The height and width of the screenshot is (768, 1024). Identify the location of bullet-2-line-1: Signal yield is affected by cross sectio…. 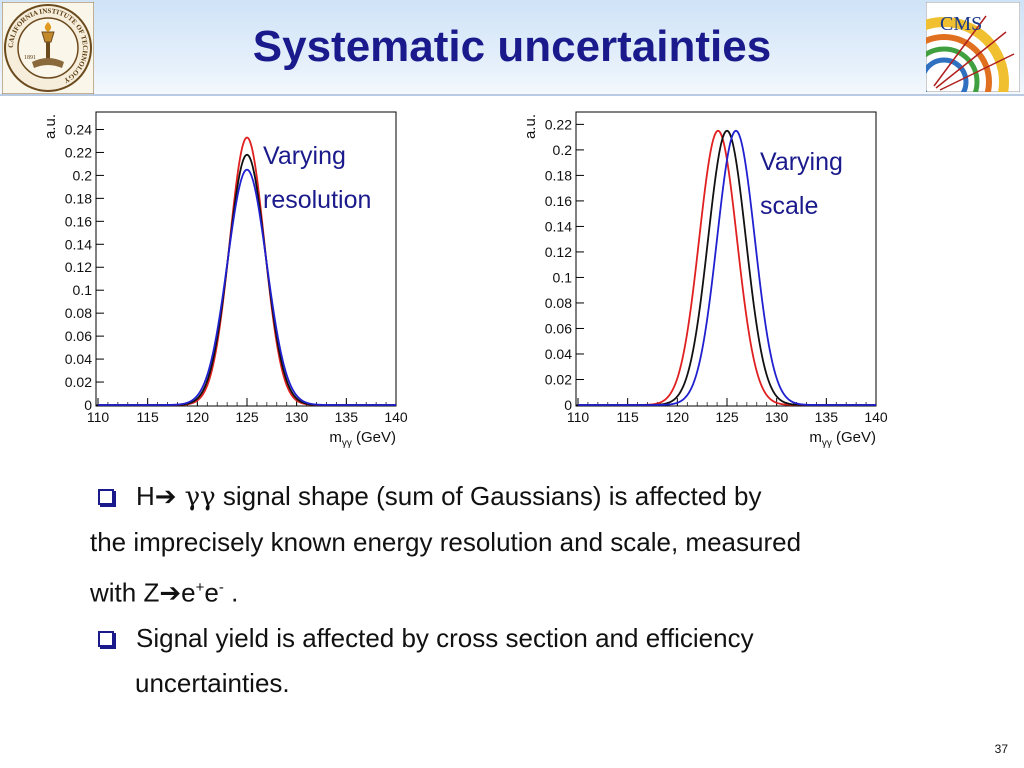
(530, 638).